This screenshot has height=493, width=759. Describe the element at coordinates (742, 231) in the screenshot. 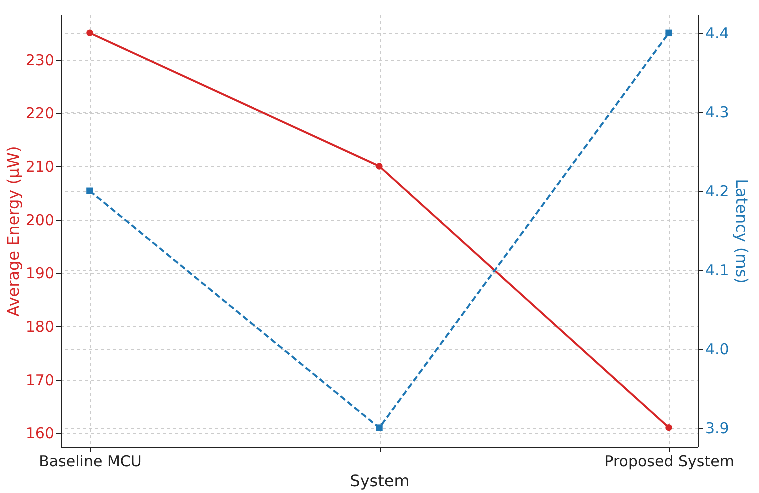

I see `y2-axis-title: Latency (ms)` at that location.